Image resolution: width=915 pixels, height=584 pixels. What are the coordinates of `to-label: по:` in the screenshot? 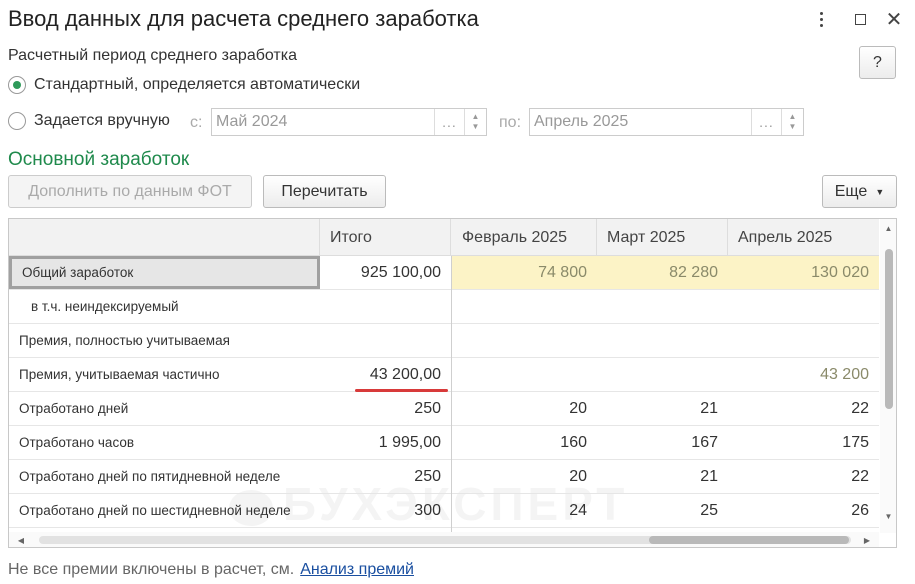 It's located at (510, 122).